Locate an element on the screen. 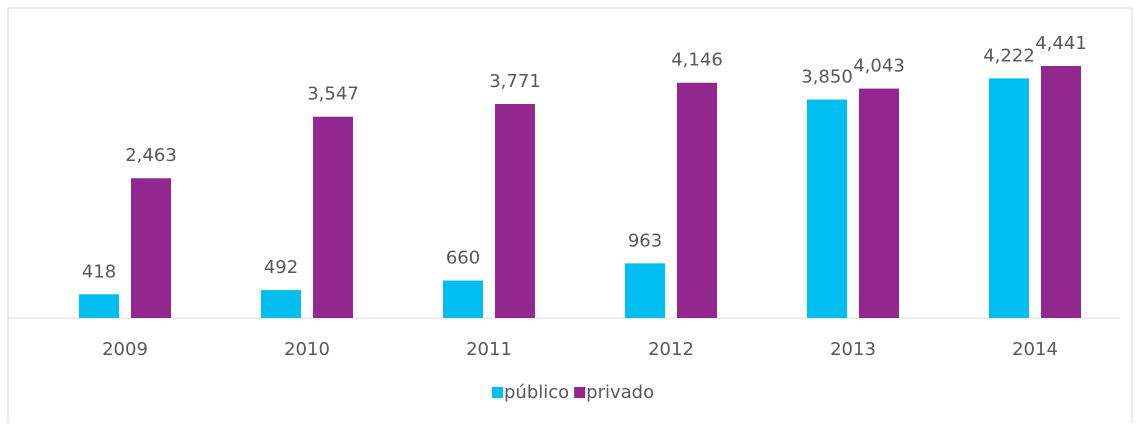 The image size is (1138, 427). x-tick-label: 2010 is located at coordinates (307, 349).